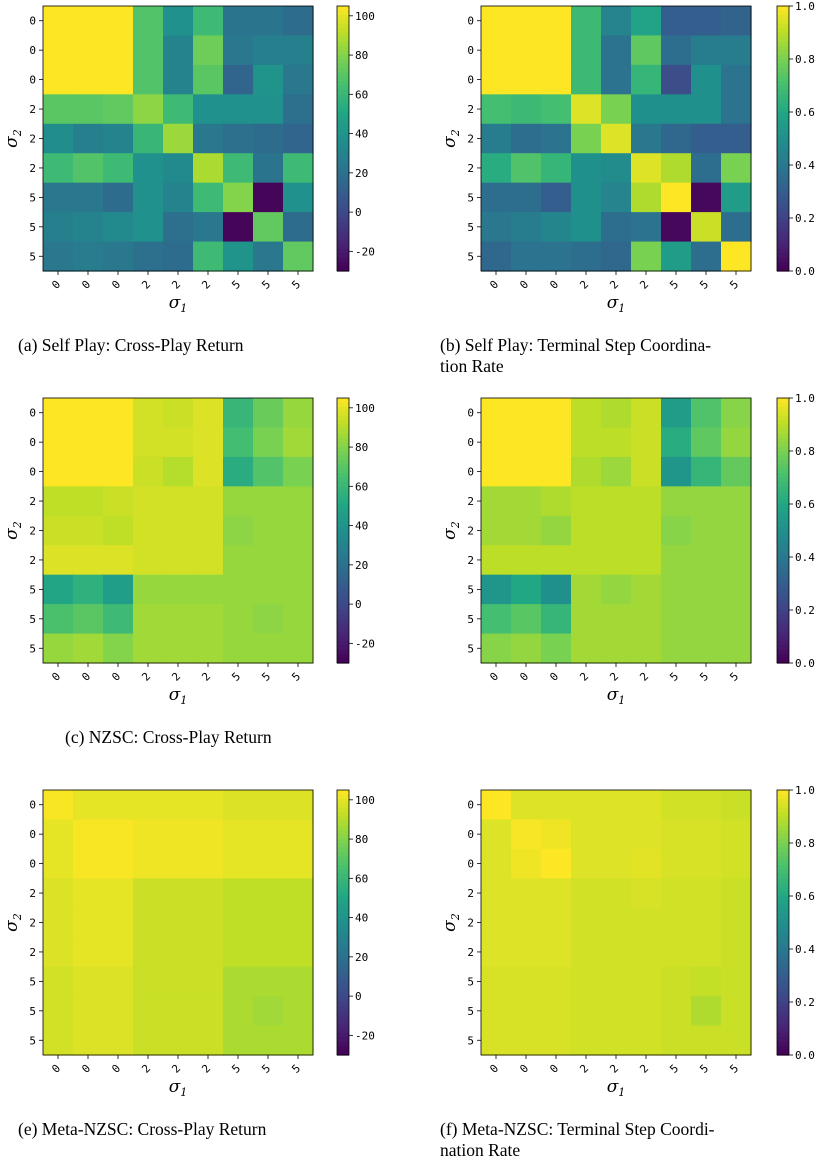 Image resolution: width=831 pixels, height=1162 pixels. What do you see at coordinates (361, 565) in the screenshot?
I see `colorbar-tick-label: 20` at bounding box center [361, 565].